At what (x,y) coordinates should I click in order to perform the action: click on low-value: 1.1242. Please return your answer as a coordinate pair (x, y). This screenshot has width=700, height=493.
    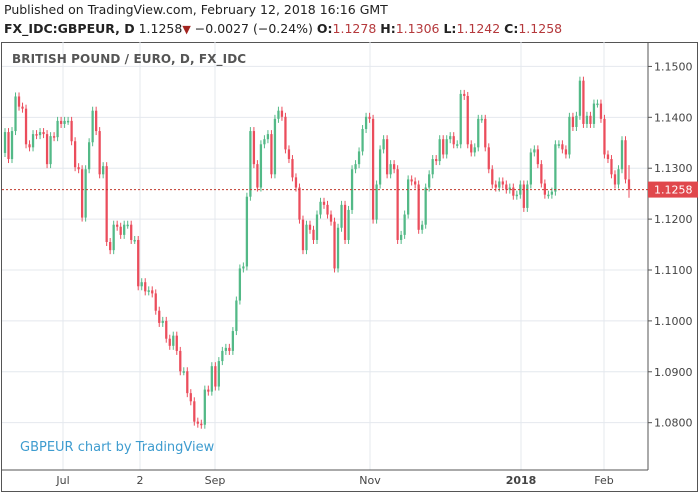
    Looking at the image, I should click on (478, 28).